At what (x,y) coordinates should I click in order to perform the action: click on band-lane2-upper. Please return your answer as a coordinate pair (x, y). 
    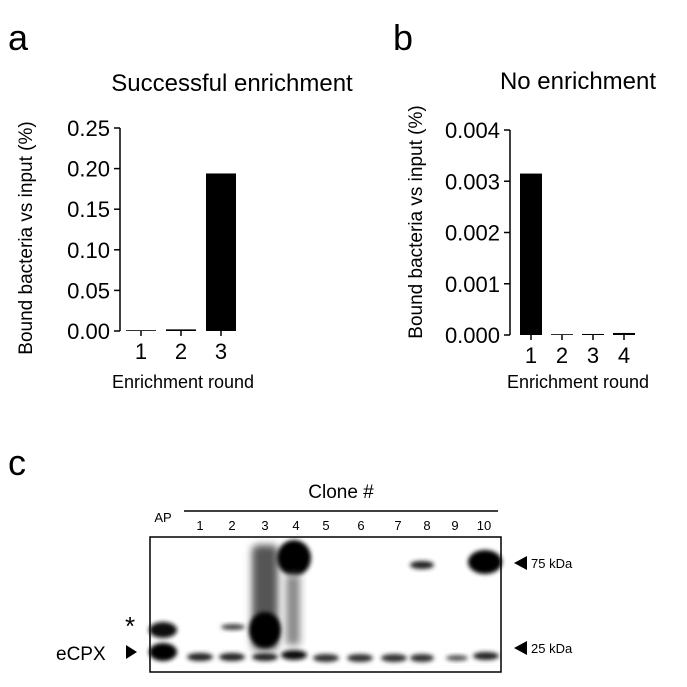
    Looking at the image, I should click on (233, 627).